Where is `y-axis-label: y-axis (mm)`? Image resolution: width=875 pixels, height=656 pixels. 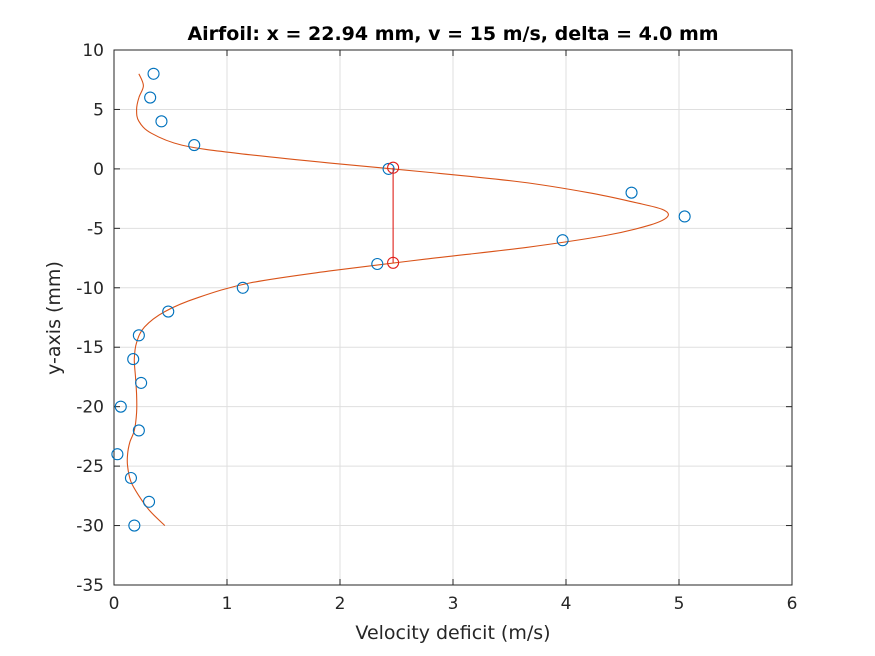
y-axis-label: y-axis (mm) is located at coordinates (54, 318).